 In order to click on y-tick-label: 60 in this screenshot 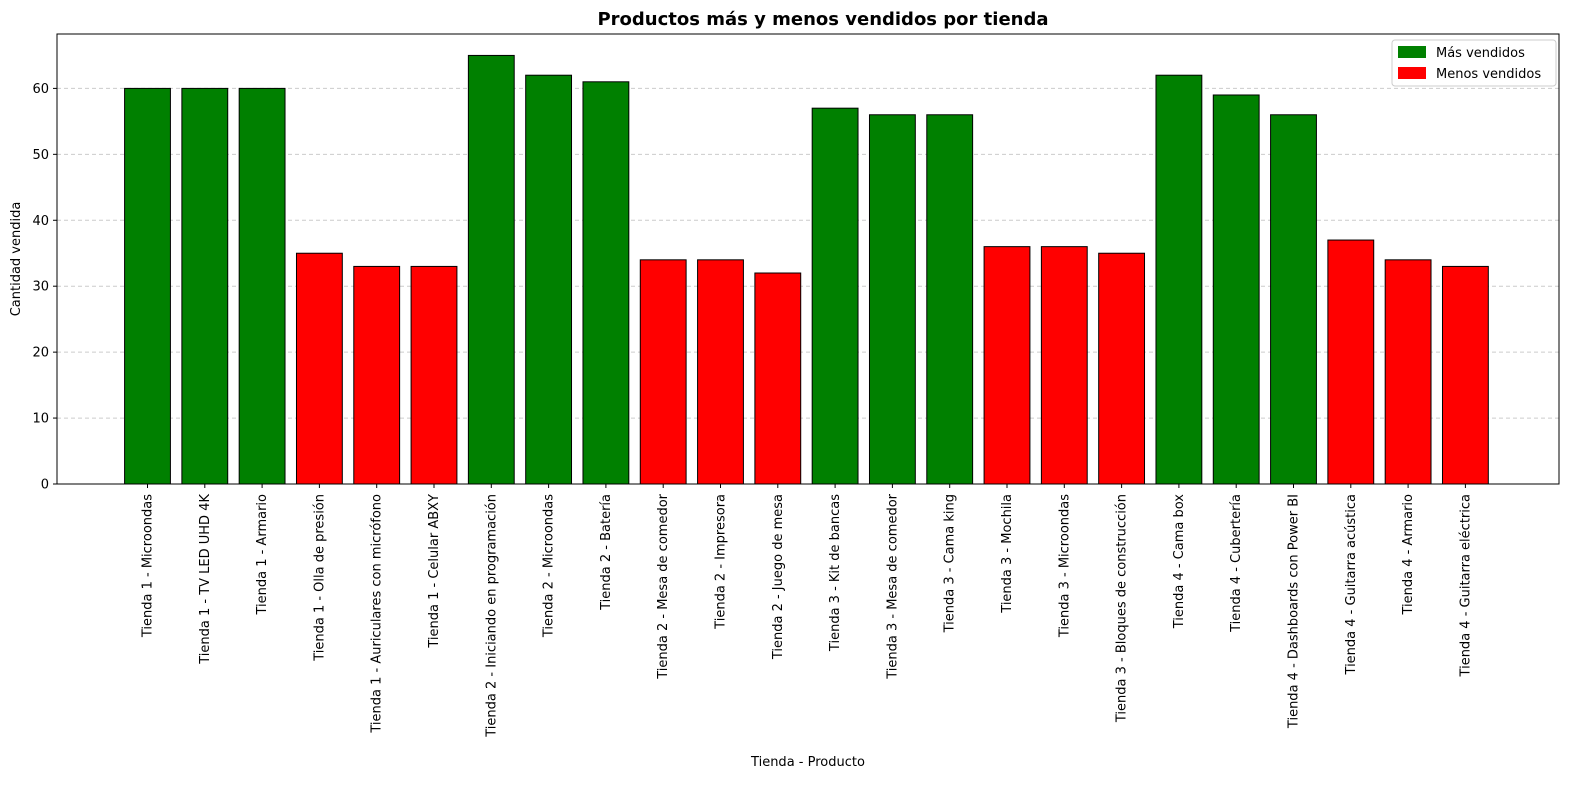, I will do `click(40, 89)`.